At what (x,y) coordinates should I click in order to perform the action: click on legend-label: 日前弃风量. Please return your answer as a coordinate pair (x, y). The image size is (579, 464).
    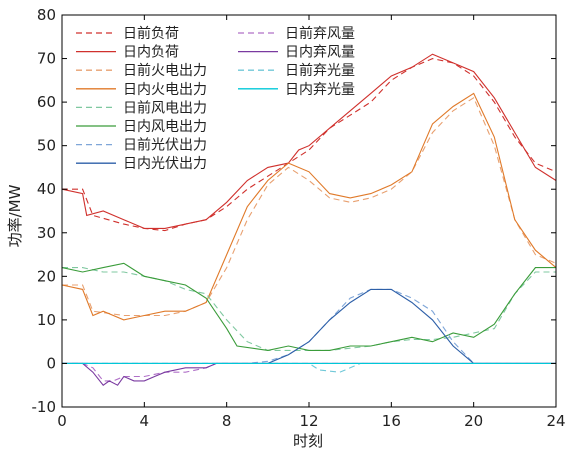
    Looking at the image, I should click on (320, 33).